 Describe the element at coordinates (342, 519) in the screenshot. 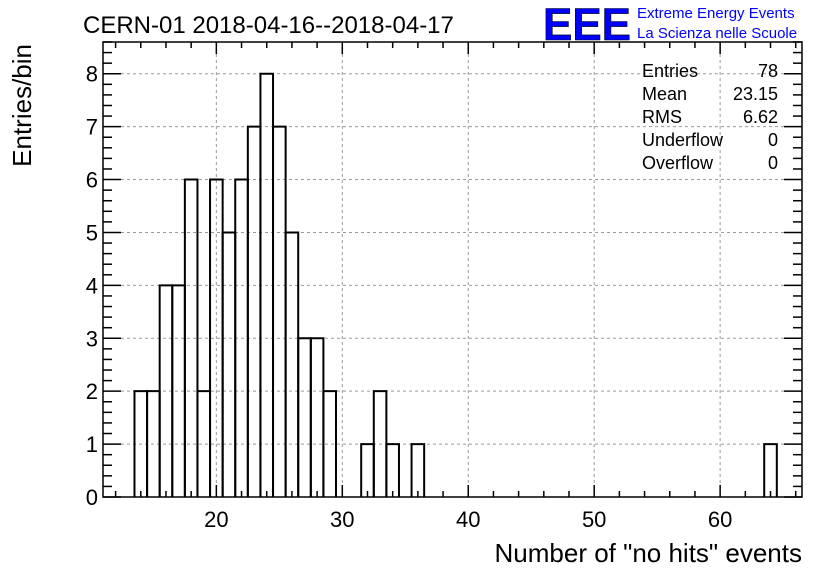

I see `x-tick-label: 30` at that location.